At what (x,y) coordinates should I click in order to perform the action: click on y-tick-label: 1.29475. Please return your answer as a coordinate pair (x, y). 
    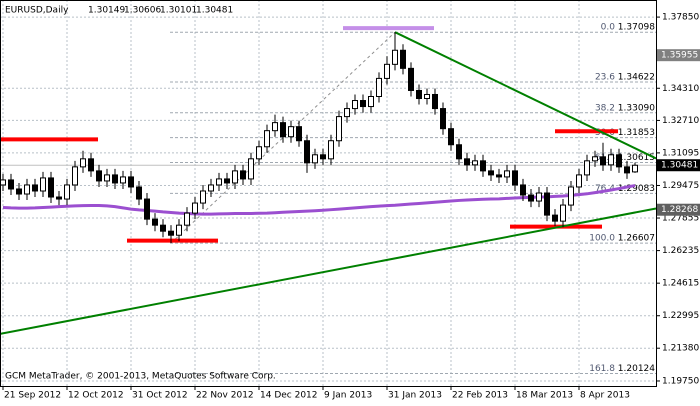
    Looking at the image, I should click on (680, 186).